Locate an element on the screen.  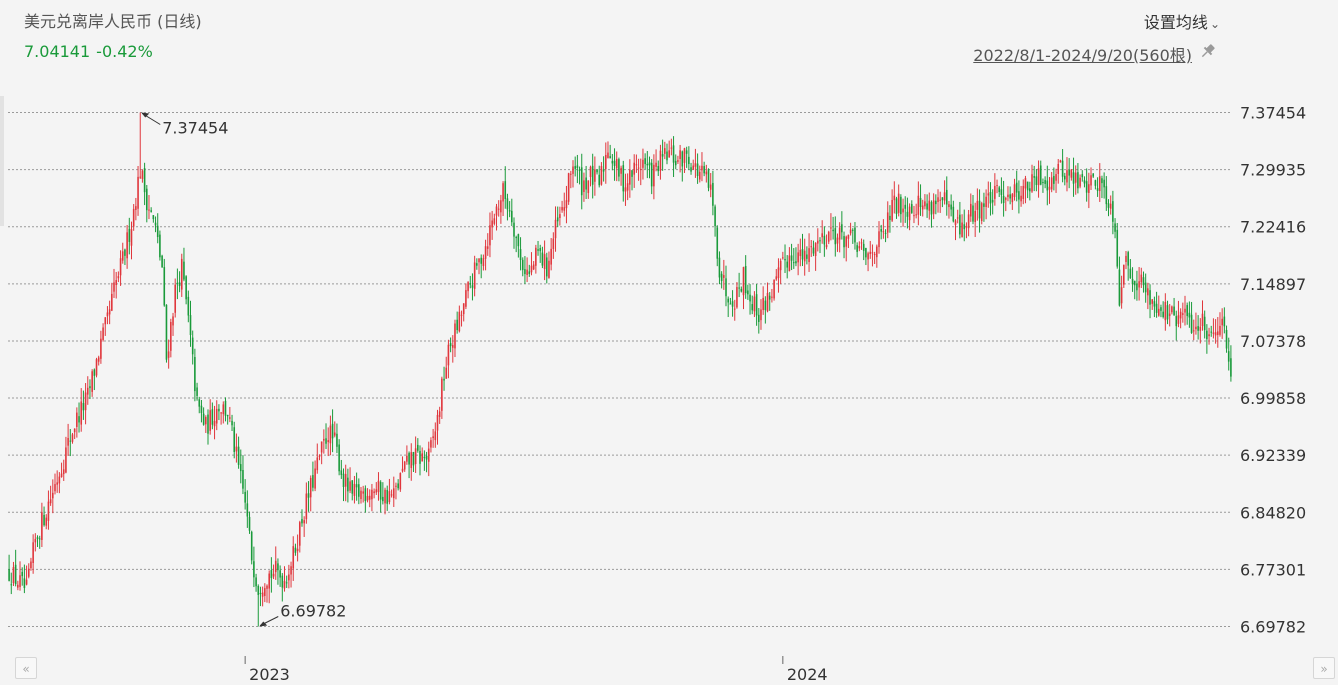
pin-icon is located at coordinates (1208, 51).